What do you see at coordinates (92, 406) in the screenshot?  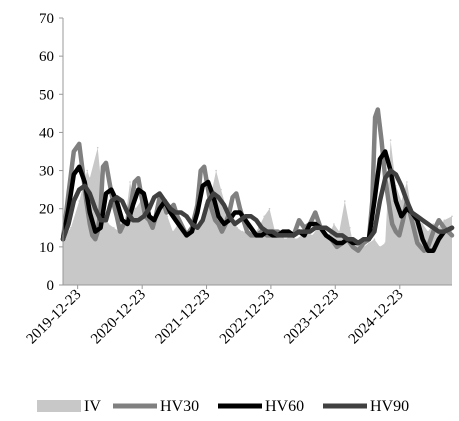 I see `legend-label-iv: IV` at bounding box center [92, 406].